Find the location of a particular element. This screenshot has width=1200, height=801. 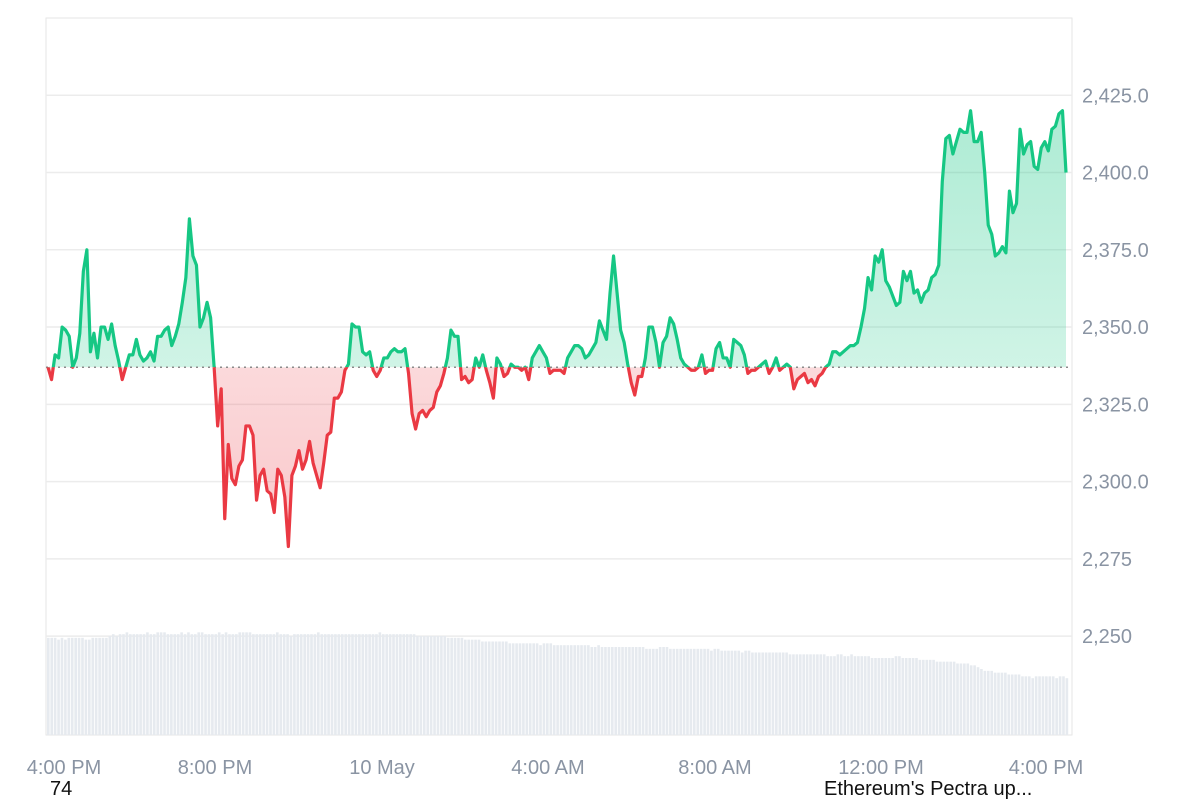

y-tick-label-4: 2,350.0 is located at coordinates (1115, 328).